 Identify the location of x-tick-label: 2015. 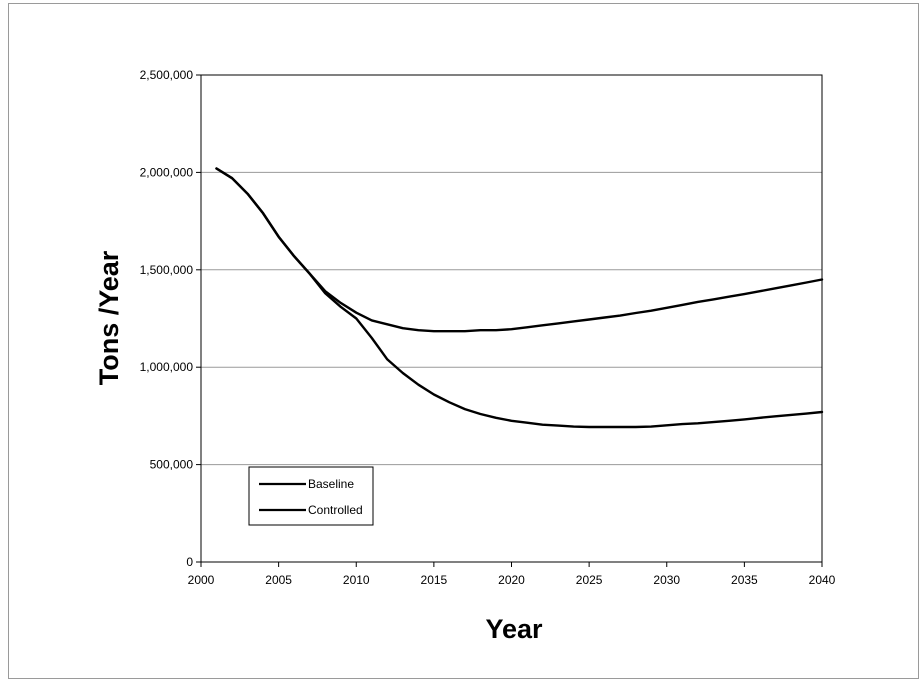
(434, 580).